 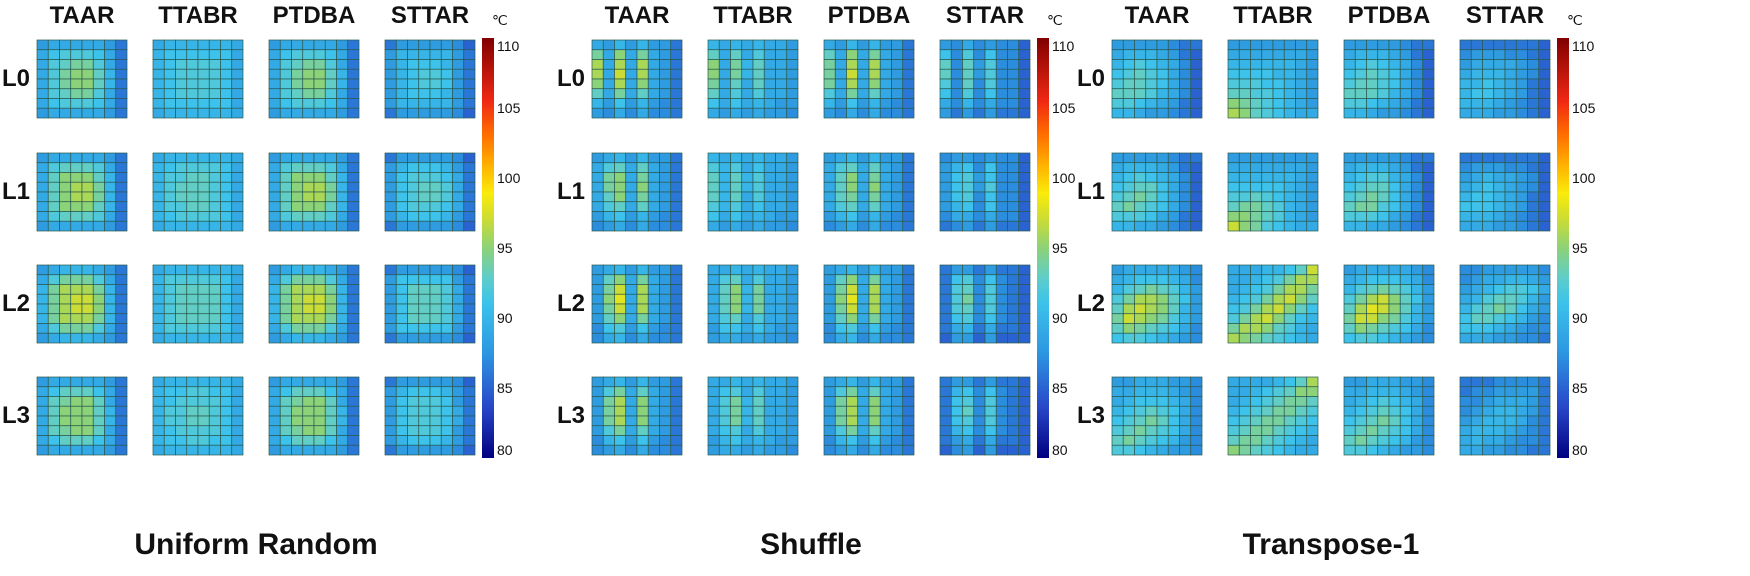 I want to click on heatmap-l1-sttar, so click(x=1505, y=192).